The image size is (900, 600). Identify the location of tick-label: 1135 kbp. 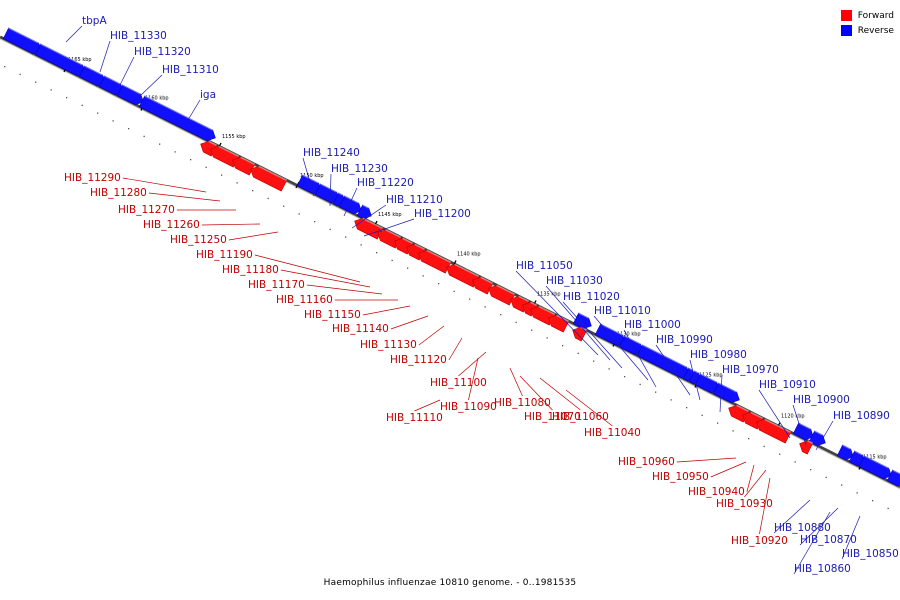
(549, 295).